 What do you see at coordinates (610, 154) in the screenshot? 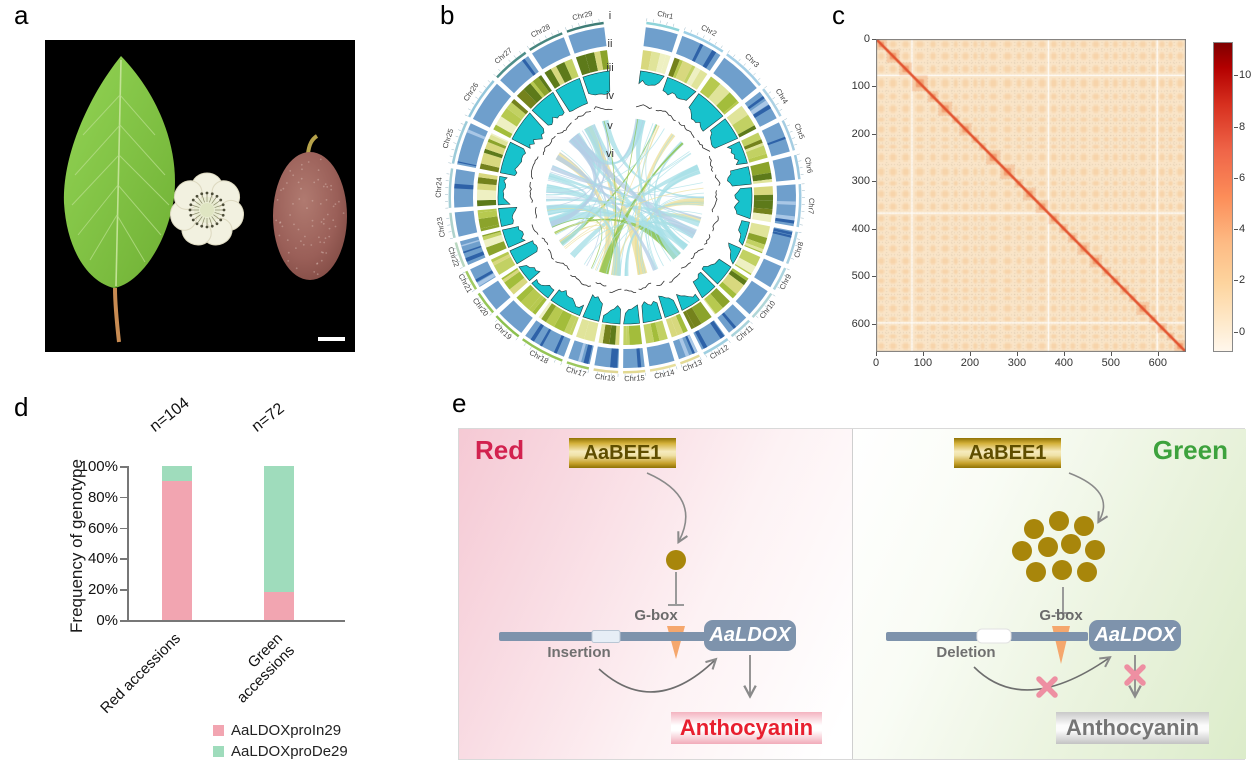
I see `track-label-vi: vi` at bounding box center [610, 154].